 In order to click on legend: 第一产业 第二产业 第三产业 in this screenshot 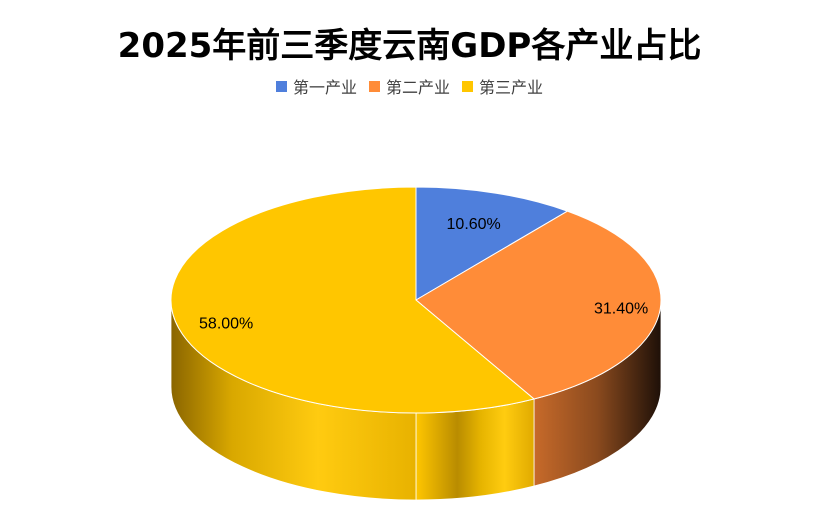, I will do `click(409, 86)`.